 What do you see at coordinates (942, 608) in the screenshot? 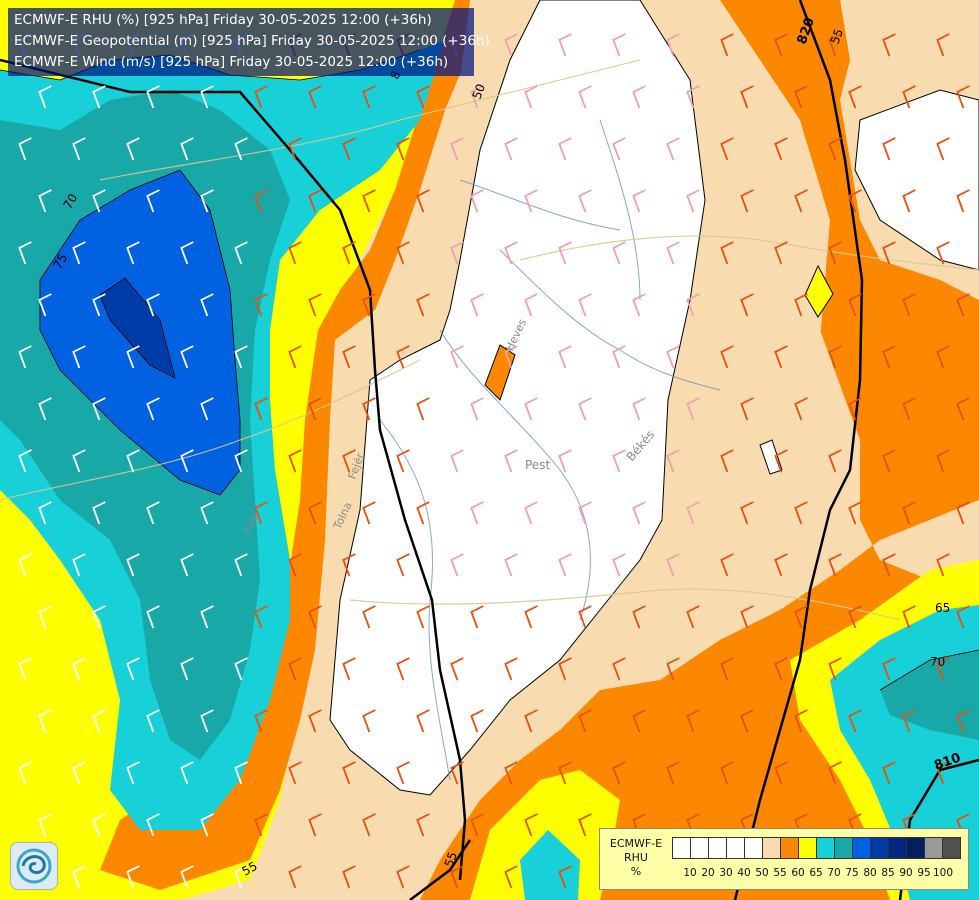
I see `contour-label: 65` at bounding box center [942, 608].